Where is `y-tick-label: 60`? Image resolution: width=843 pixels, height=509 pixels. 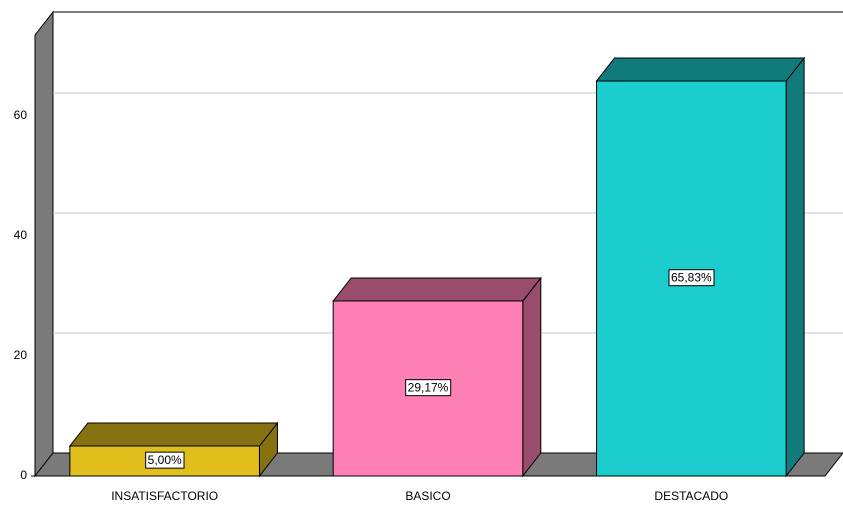
y-tick-label: 60 is located at coordinates (21, 115).